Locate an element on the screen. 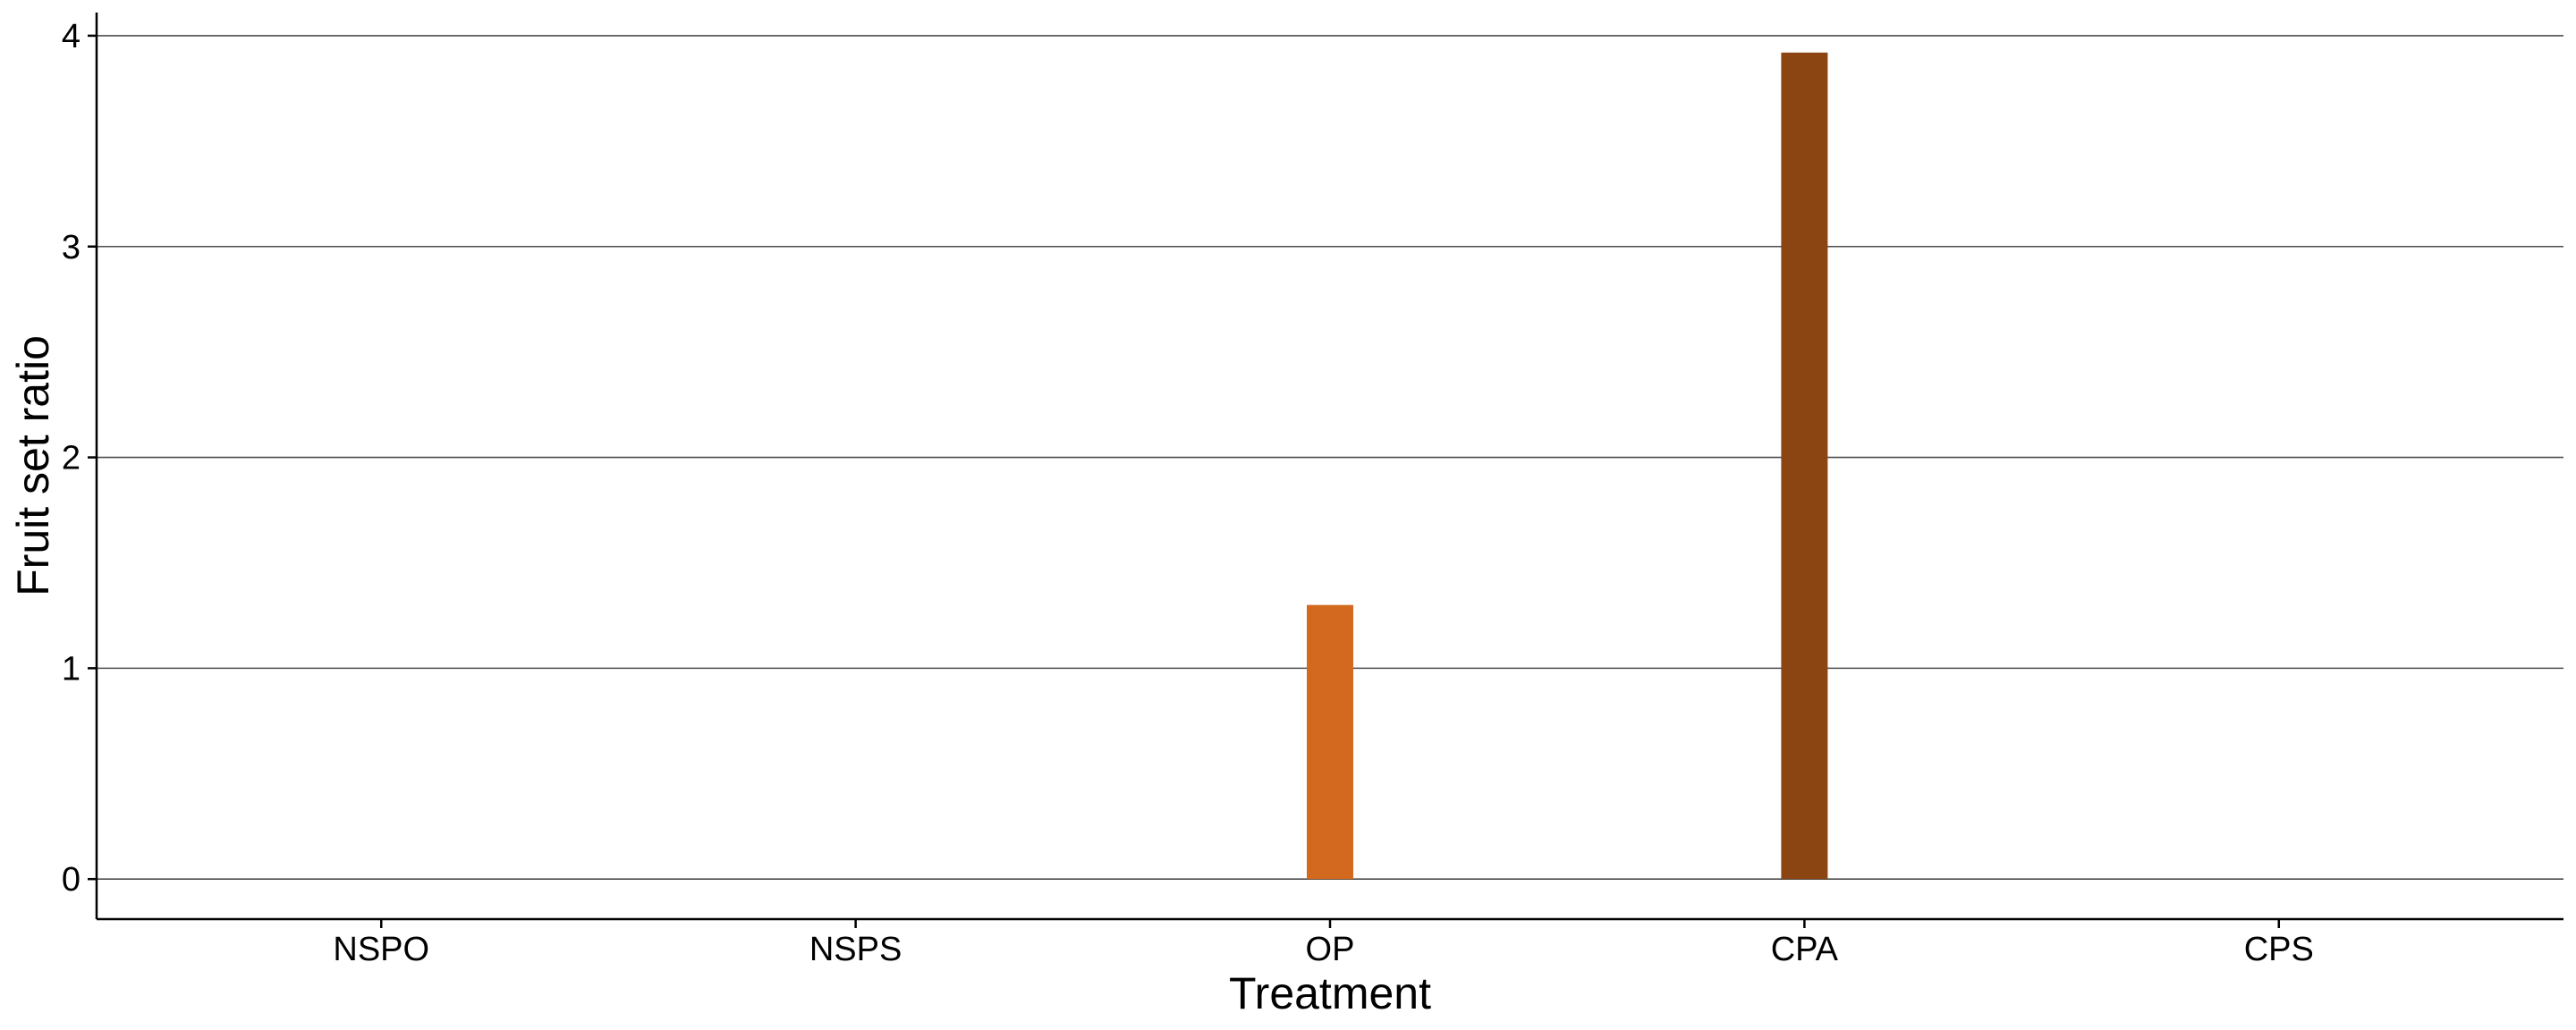  bar-cpa is located at coordinates (1804, 466).